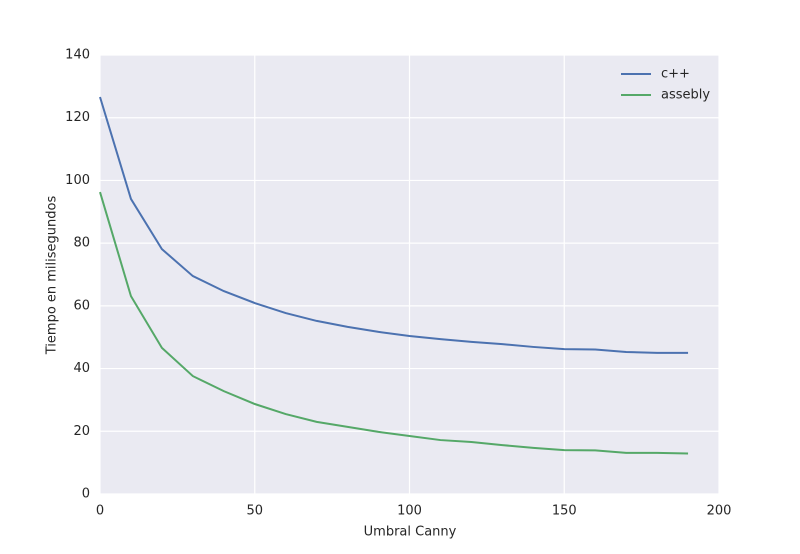 The width and height of the screenshot is (800, 554). Describe the element at coordinates (409, 511) in the screenshot. I see `x-tick-label: 100` at that location.